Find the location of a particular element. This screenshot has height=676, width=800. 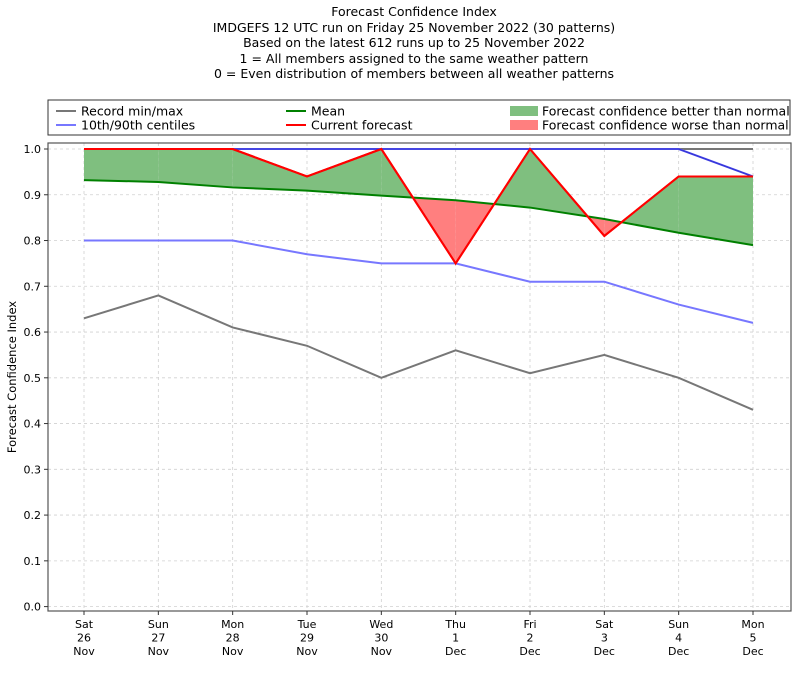

y-tick-label: 0.3 is located at coordinates (33, 469).